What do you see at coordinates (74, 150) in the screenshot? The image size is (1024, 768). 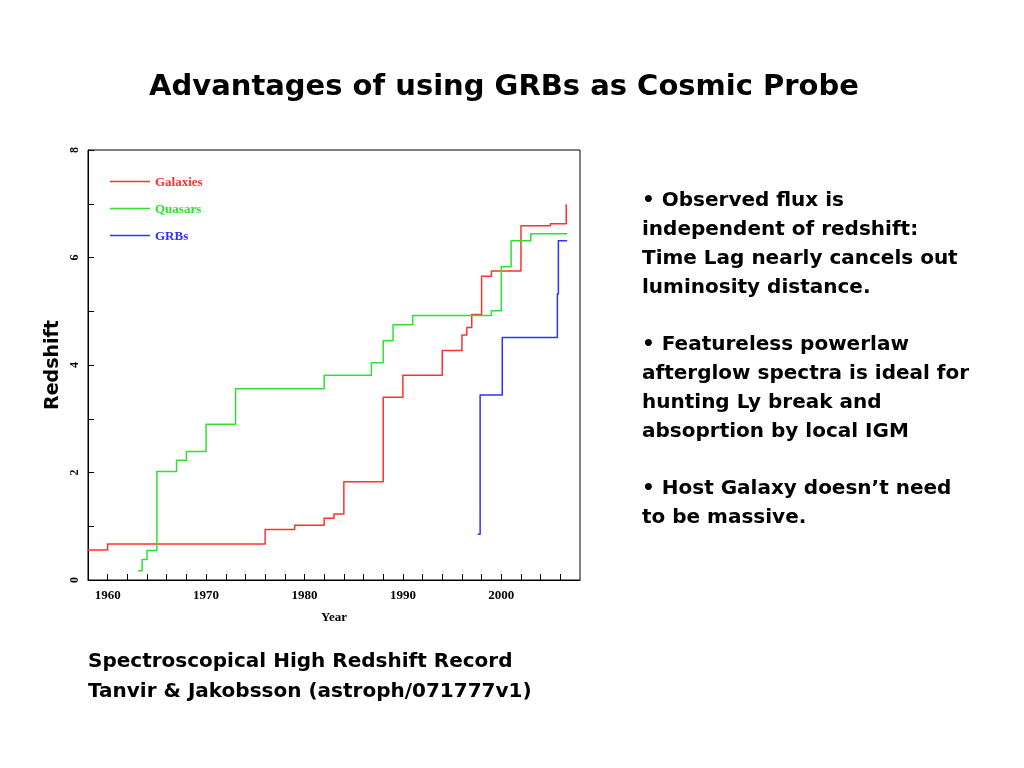 I see `y-tick-label: 8` at bounding box center [74, 150].